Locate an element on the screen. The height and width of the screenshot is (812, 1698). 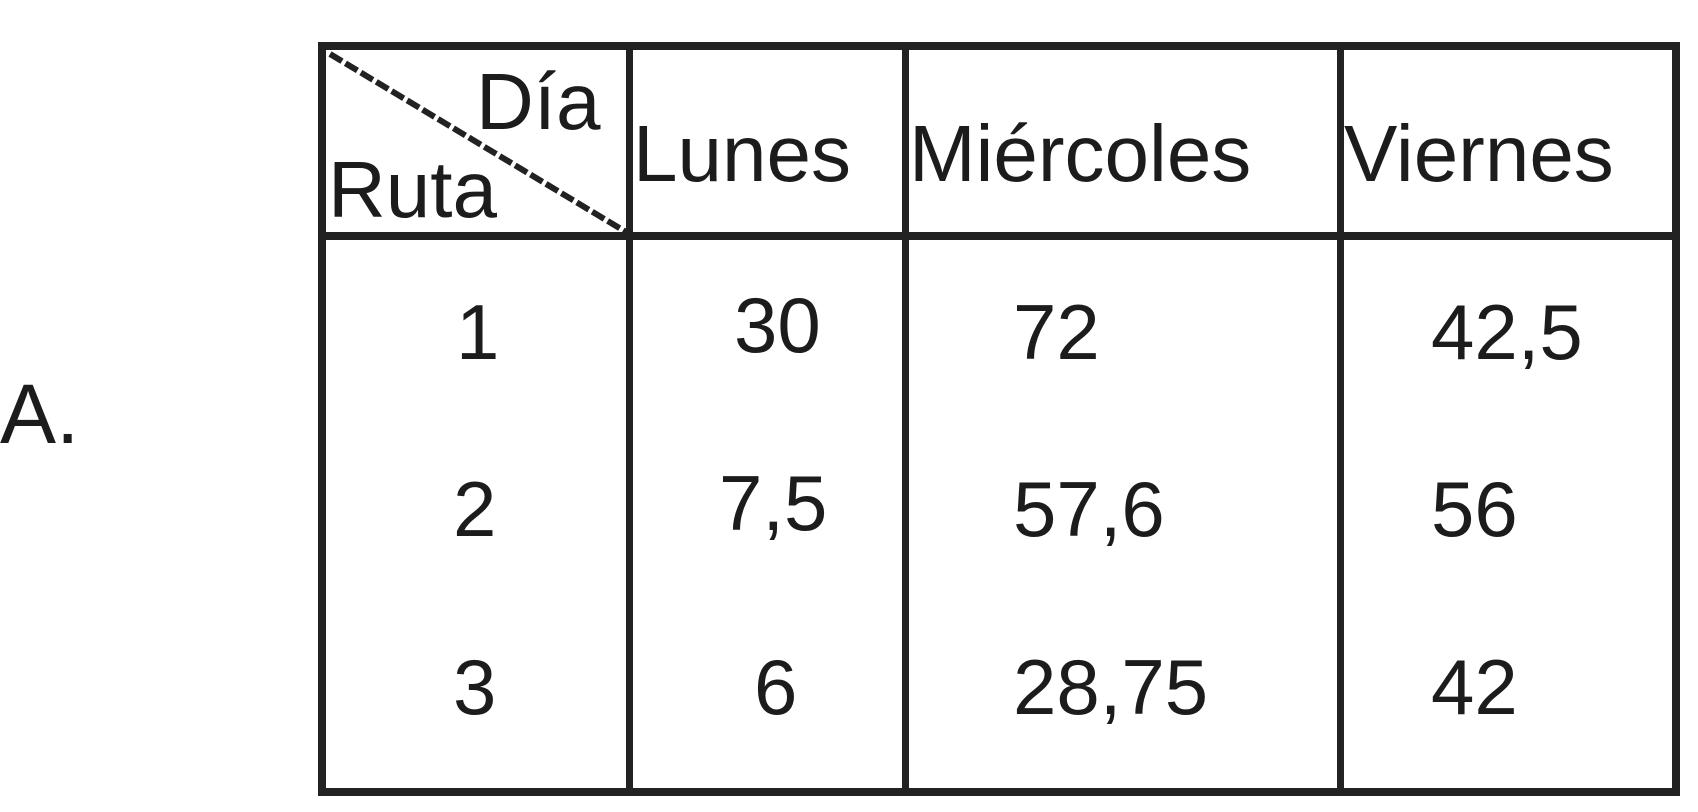
value-cell: 56 is located at coordinates (1474, 509).